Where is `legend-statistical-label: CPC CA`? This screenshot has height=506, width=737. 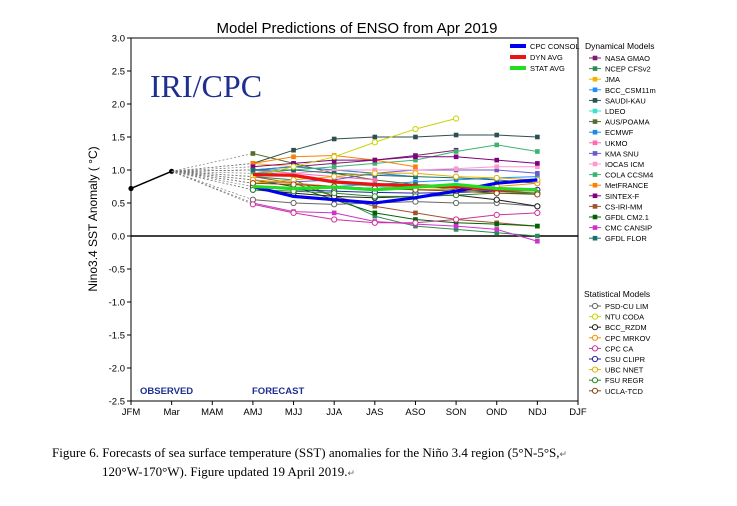 legend-statistical-label: CPC CA is located at coordinates (619, 348).